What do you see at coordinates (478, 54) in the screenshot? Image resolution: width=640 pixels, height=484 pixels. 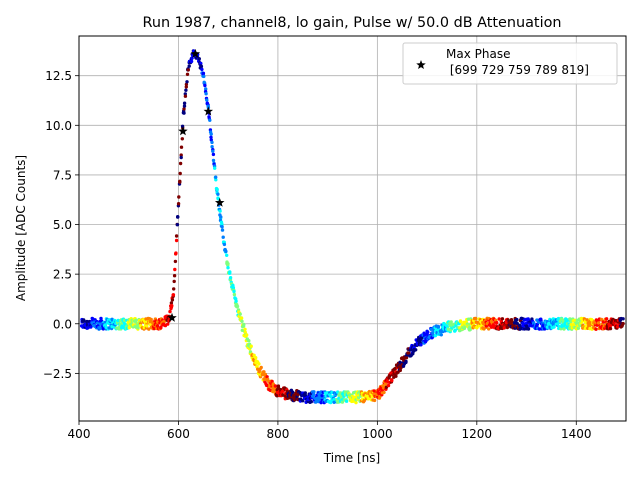 I see `legend-label-line1: Max Phase` at bounding box center [478, 54].